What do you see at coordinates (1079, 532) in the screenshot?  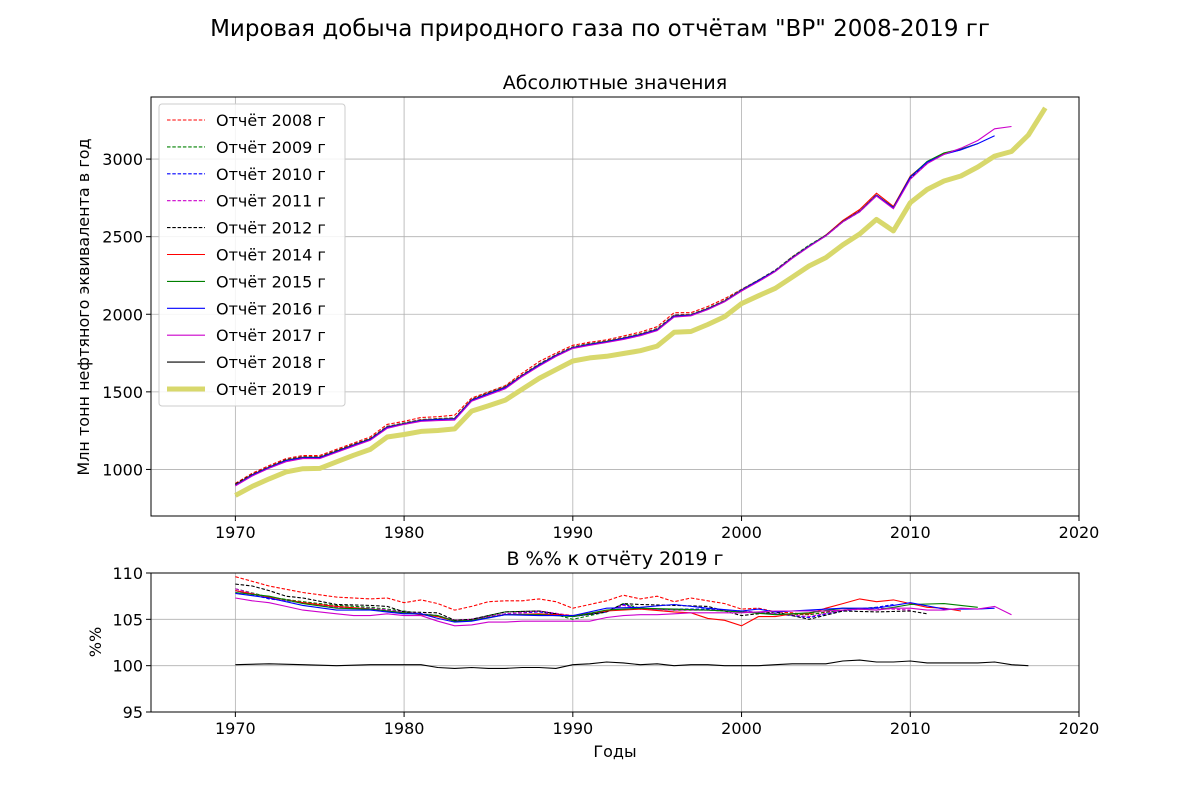 I see `top-x-tick-label: 2020` at bounding box center [1079, 532].